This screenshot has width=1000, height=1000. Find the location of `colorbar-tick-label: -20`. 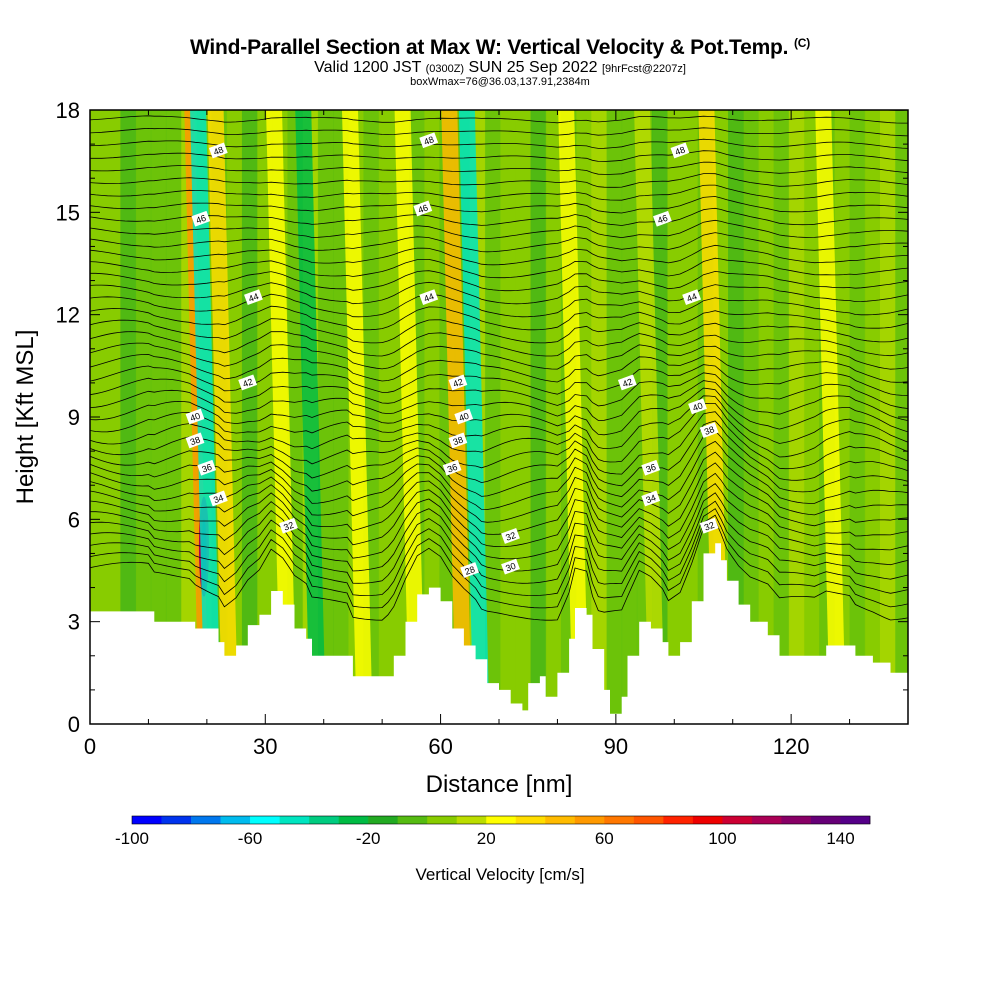

colorbar-tick-label: -20 is located at coordinates (368, 838).